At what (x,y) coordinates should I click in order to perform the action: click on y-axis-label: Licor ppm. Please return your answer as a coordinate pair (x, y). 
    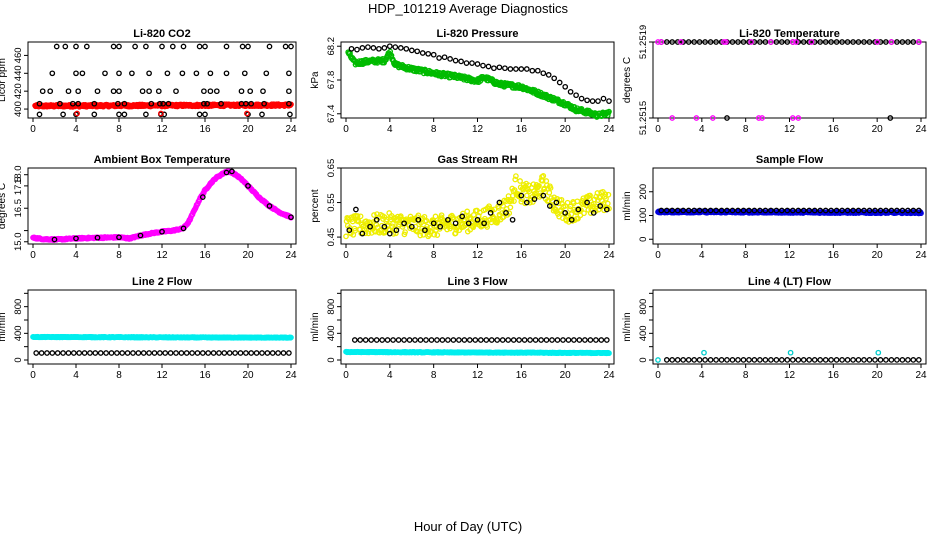
    Looking at the image, I should click on (4, 80).